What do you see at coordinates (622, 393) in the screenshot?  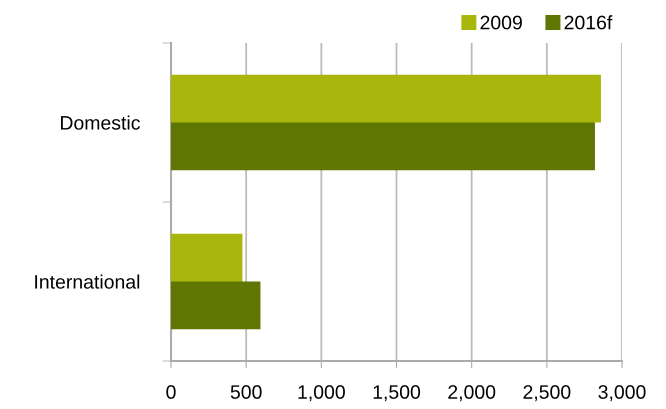 I see `x-tick-label: 3,000` at bounding box center [622, 393].